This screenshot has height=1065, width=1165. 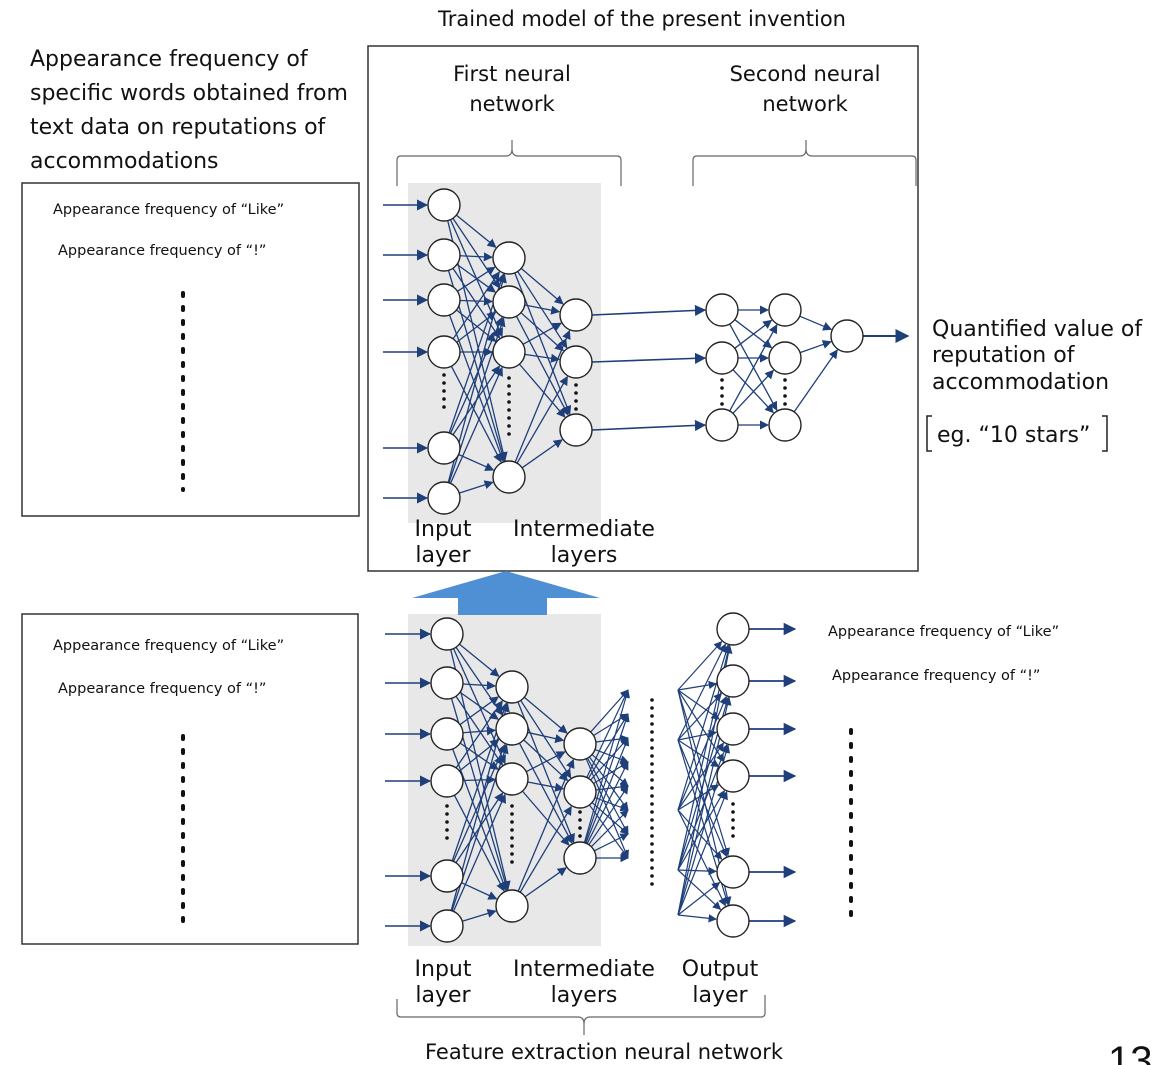 What do you see at coordinates (584, 529) in the screenshot?
I see `top-intermediate-label-line1: Intermediate` at bounding box center [584, 529].